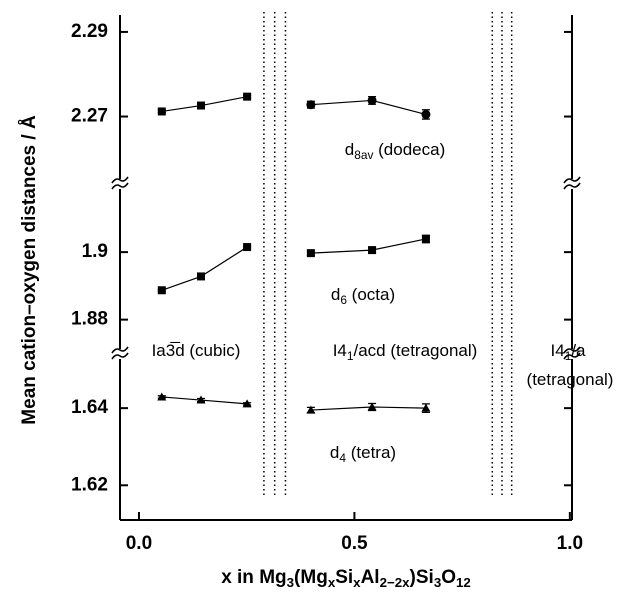 The image size is (633, 598). I want to click on label-part: O, so click(448, 577).